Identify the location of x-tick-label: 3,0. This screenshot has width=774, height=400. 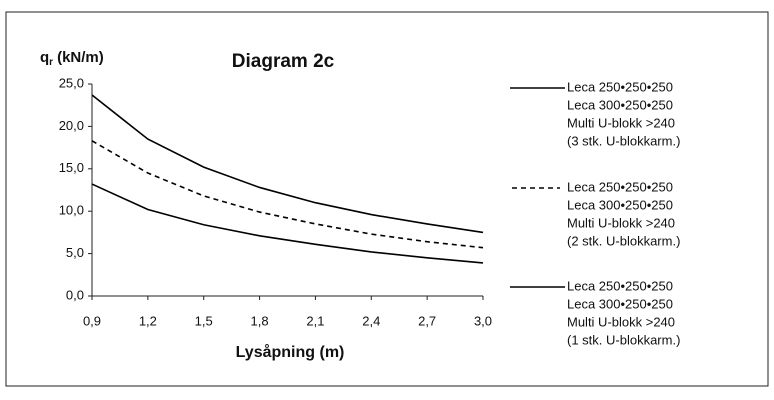
(483, 320).